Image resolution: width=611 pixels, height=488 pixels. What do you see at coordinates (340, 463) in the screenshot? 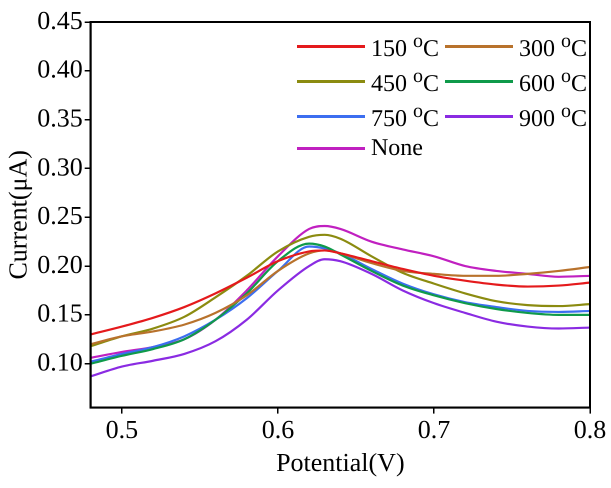
I see `x-axis-title: Potential(V)` at bounding box center [340, 463].